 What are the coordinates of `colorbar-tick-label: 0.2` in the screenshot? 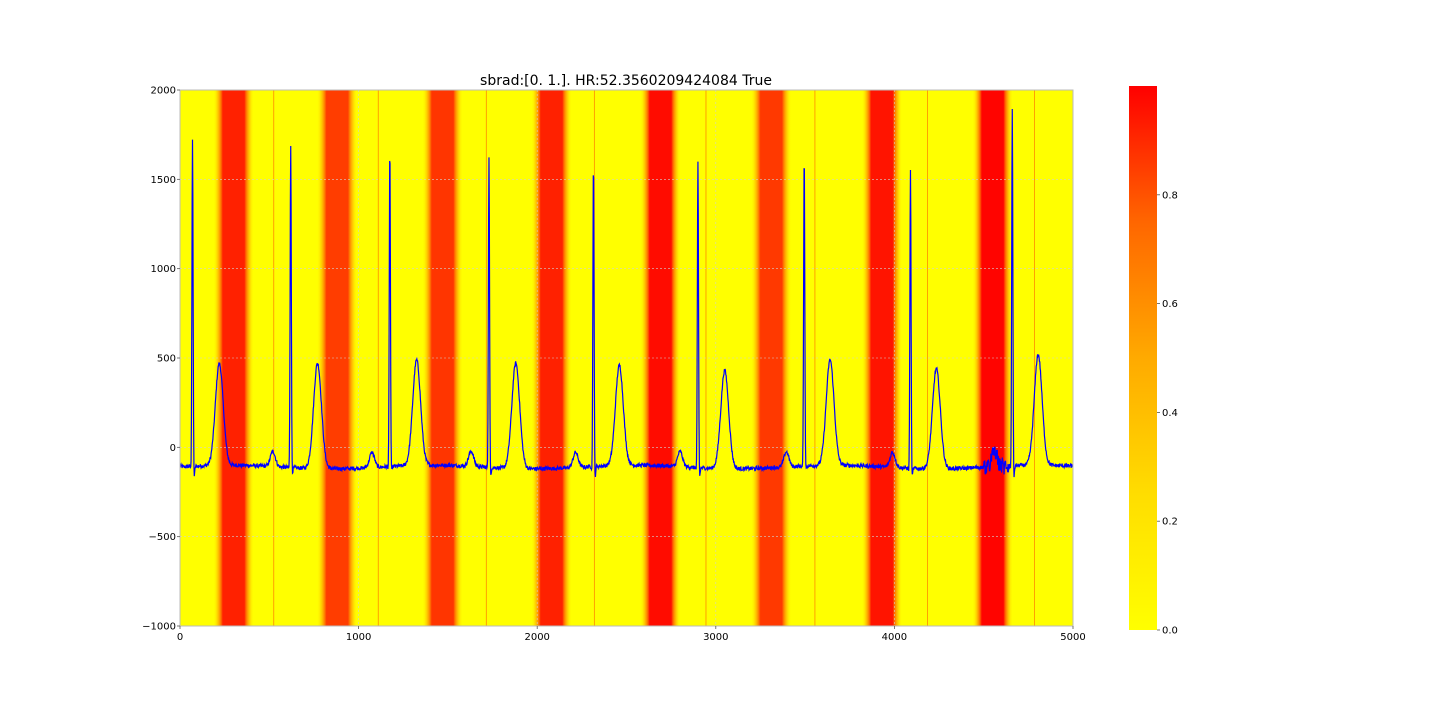 It's located at (1170, 522).